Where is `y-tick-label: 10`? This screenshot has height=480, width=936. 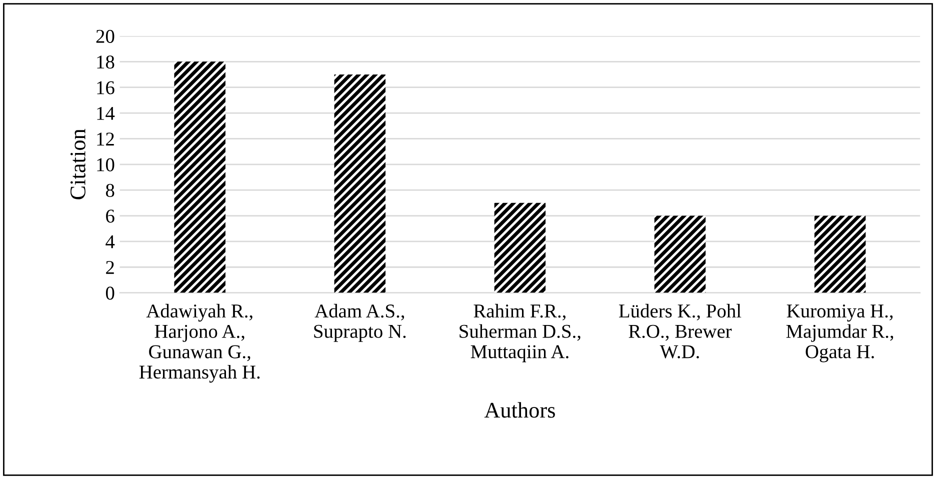 y-tick-label: 10 is located at coordinates (105, 165).